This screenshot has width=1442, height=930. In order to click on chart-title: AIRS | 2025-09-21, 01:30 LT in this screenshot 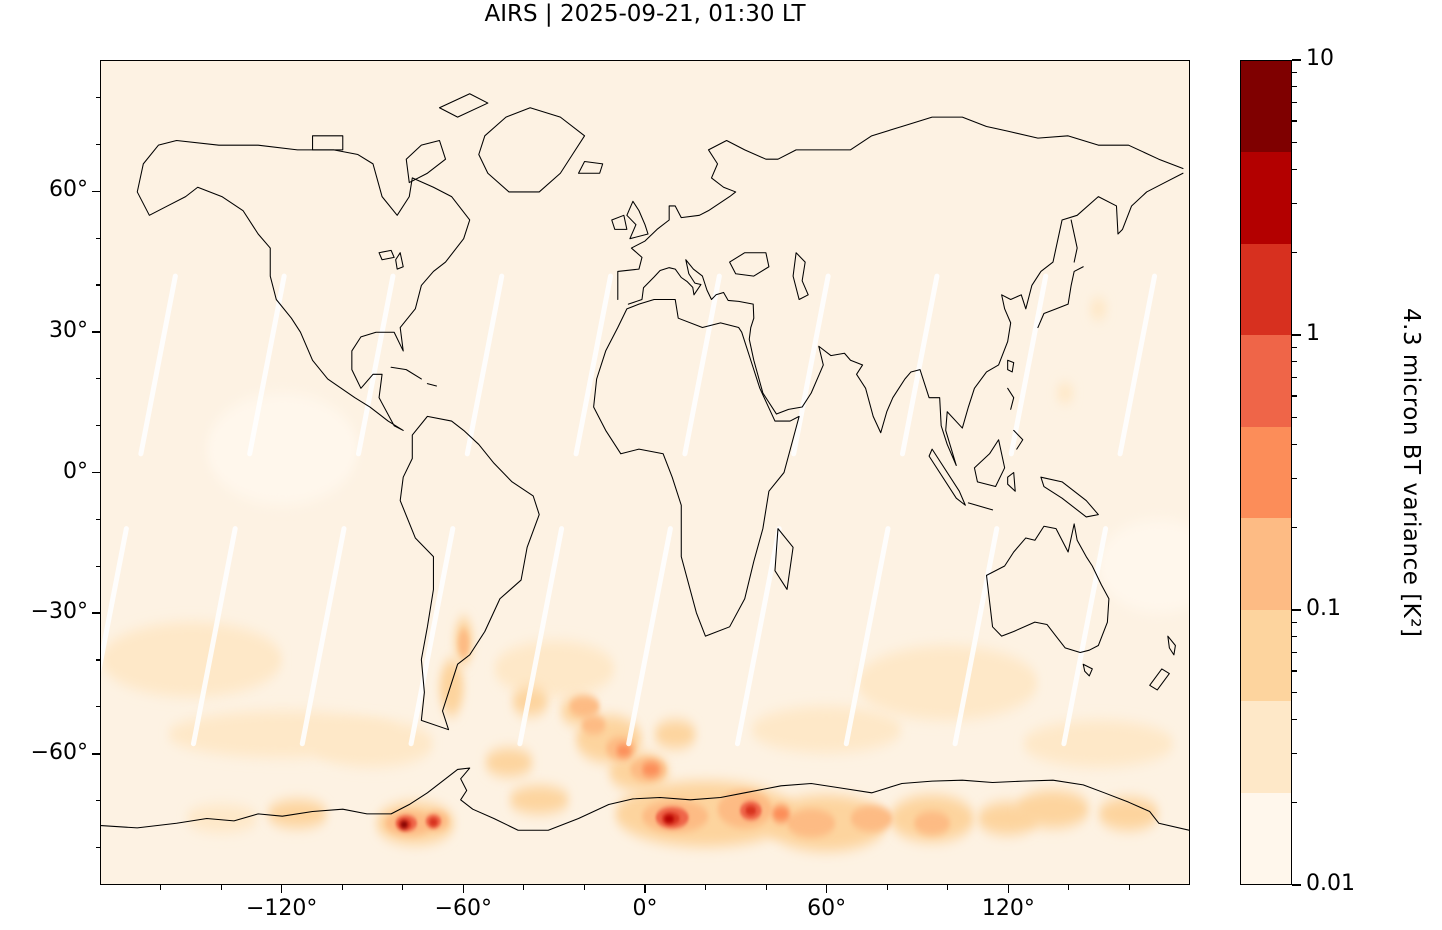, I will do `click(645, 14)`.